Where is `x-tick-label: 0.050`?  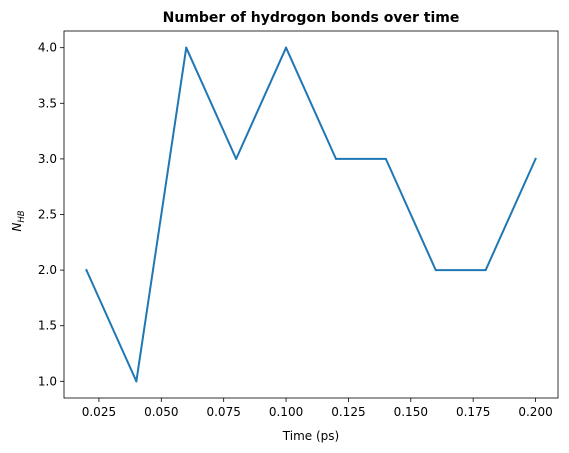
x-tick-label: 0.050 is located at coordinates (161, 412).